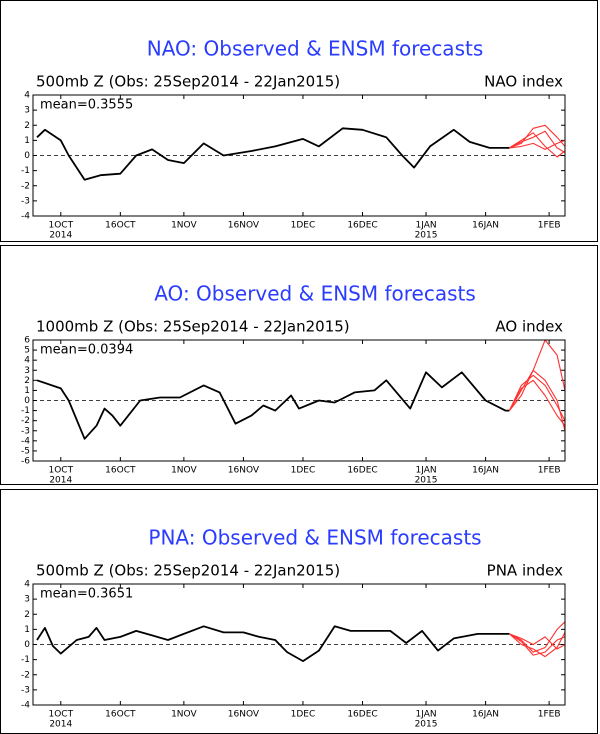 The width and height of the screenshot is (600, 734). I want to click on chart-title: AO: Observed & ENSM forecasts, so click(315, 294).